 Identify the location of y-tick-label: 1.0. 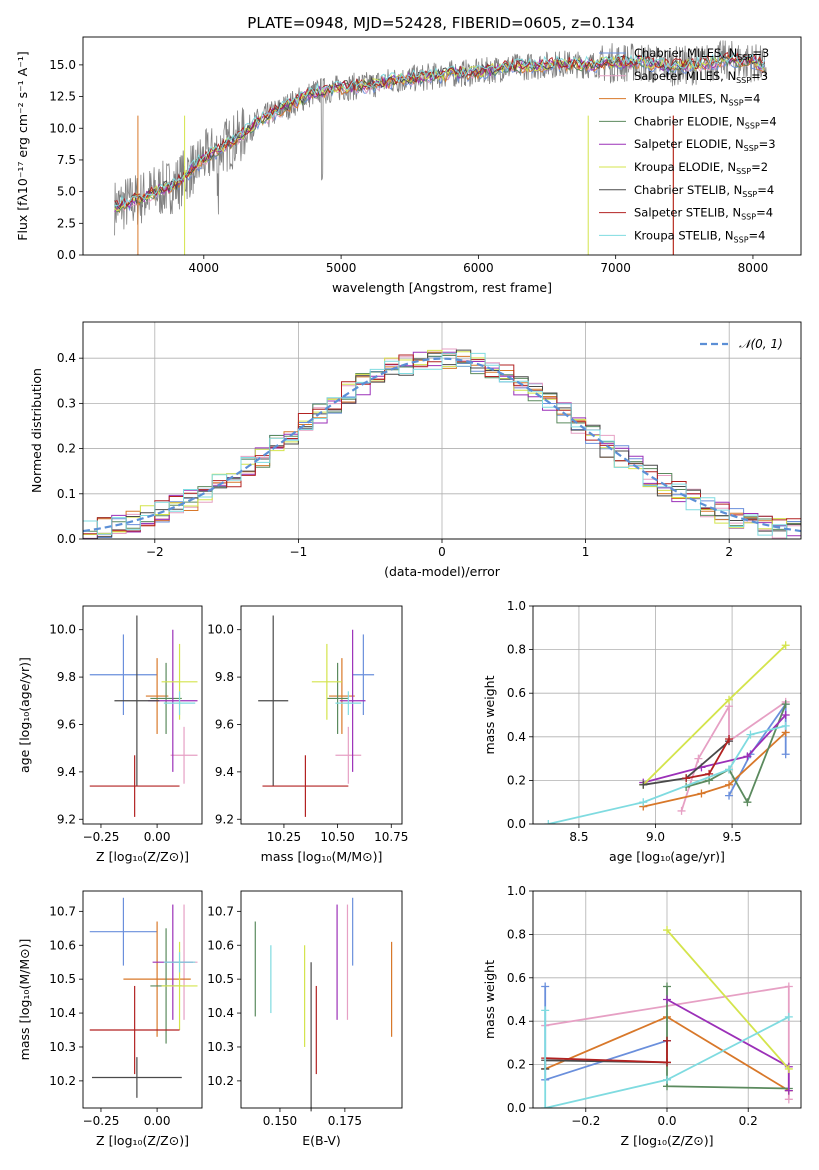
(516, 606).